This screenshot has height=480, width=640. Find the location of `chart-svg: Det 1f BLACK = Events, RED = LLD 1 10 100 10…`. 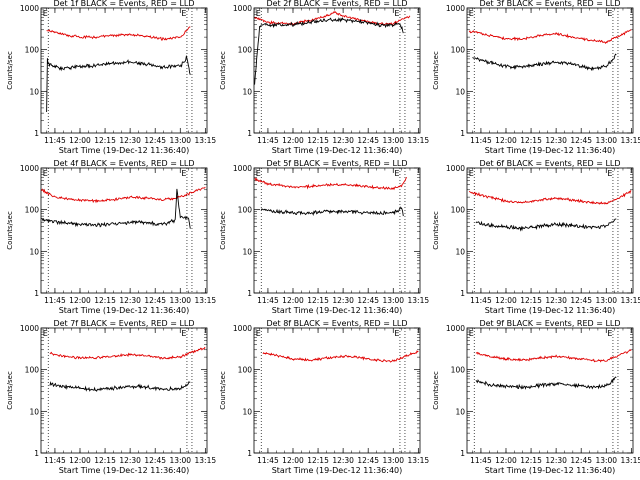

chart-svg: Det 1f BLACK = Events, RED = LLD 1 10 100 10… is located at coordinates (111, 77).